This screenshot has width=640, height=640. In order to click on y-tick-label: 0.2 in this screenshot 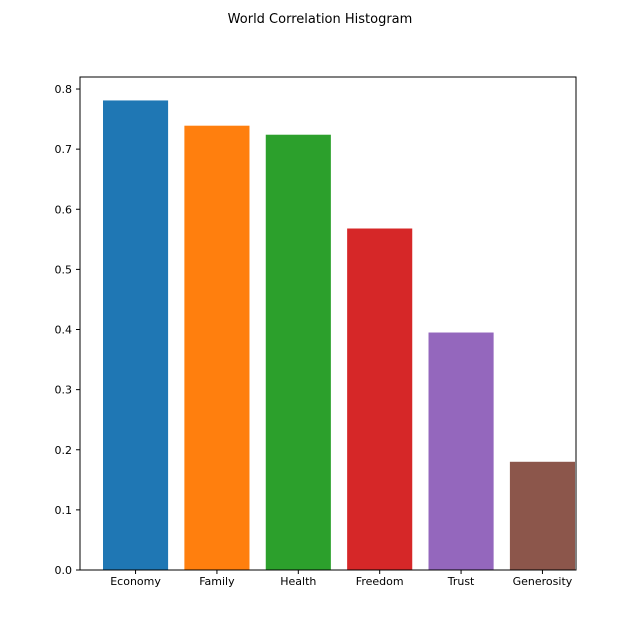, I will do `click(64, 450)`.